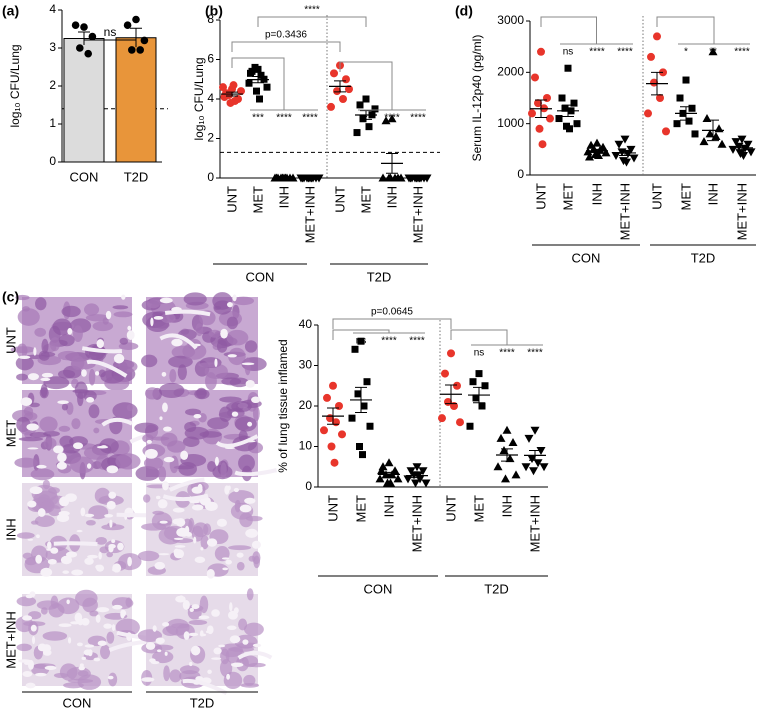 The height and width of the screenshot is (711, 760). What do you see at coordinates (10, 434) in the screenshot?
I see `image-row-label: MET` at bounding box center [10, 434].